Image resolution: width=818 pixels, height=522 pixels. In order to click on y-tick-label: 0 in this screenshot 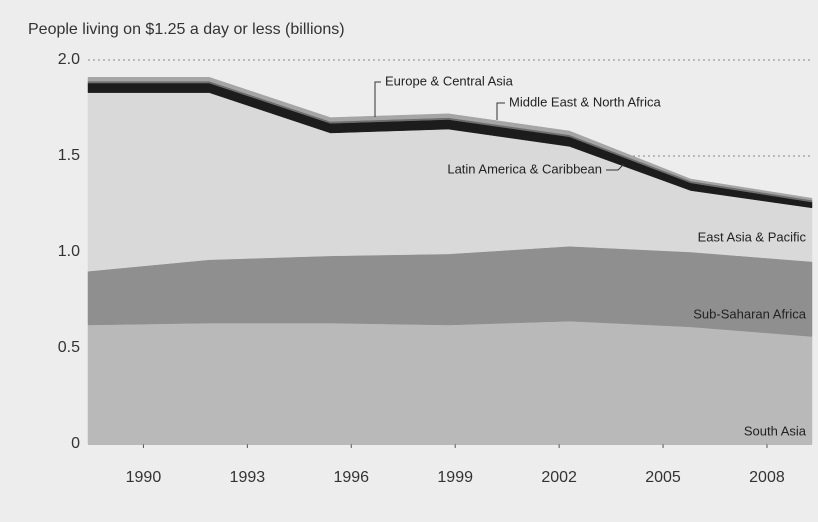, I will do `click(75, 443)`.